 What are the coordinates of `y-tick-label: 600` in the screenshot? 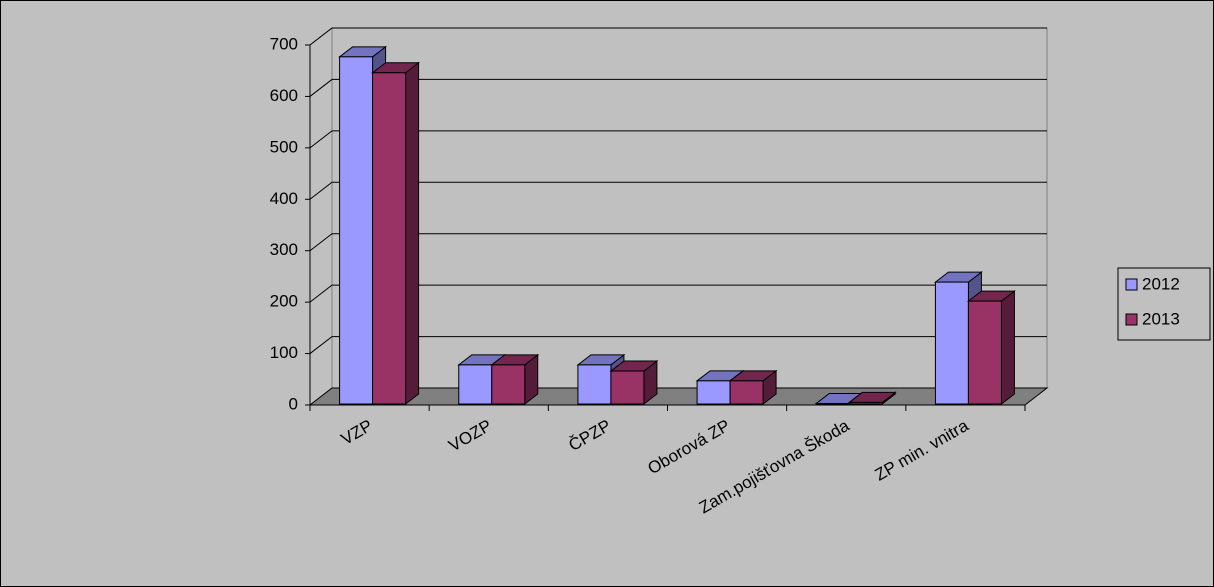 It's located at (284, 95).